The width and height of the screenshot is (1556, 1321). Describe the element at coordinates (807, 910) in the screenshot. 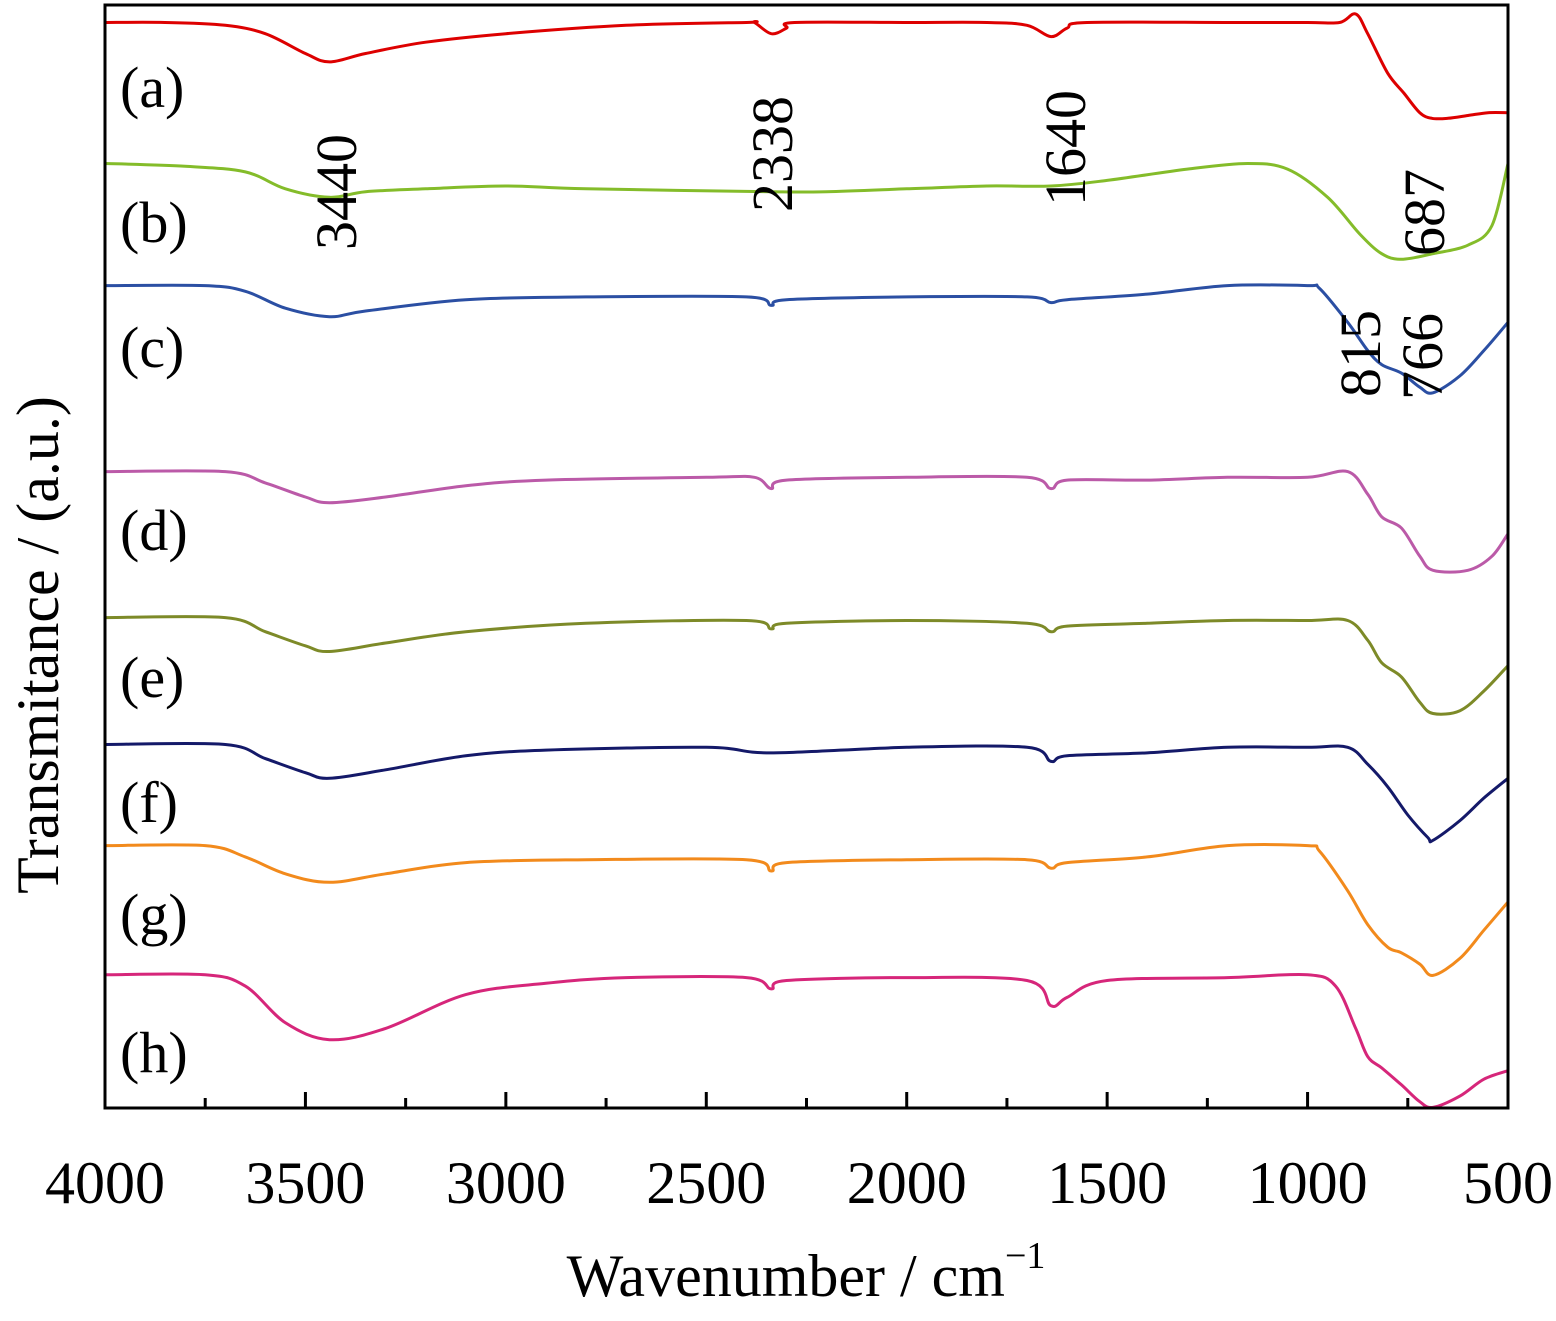

I see `series-line-g` at that location.